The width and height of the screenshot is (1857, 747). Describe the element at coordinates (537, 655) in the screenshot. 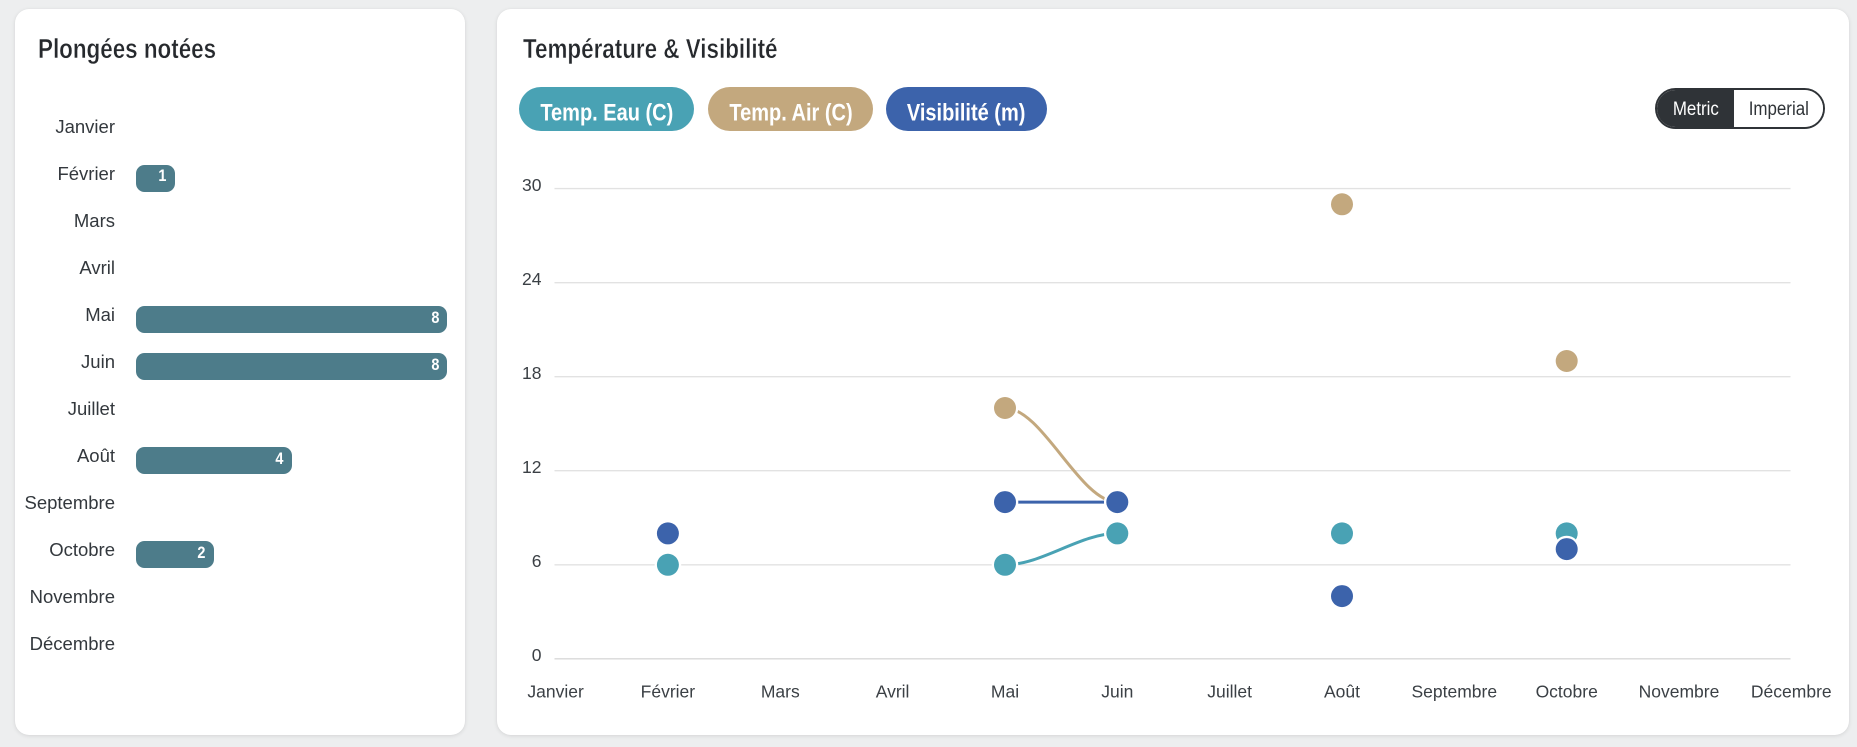

I see `svg-text: 0` at that location.